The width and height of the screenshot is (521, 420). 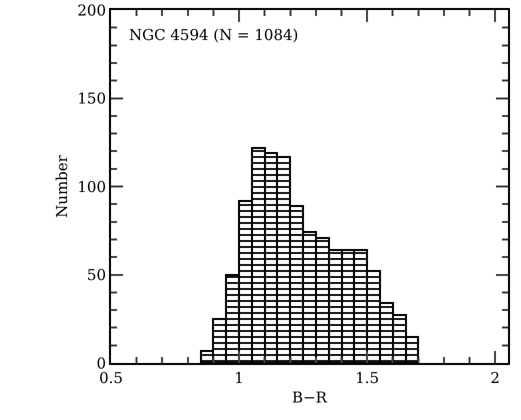 I want to click on x-axis-title: B−R, so click(x=310, y=397).